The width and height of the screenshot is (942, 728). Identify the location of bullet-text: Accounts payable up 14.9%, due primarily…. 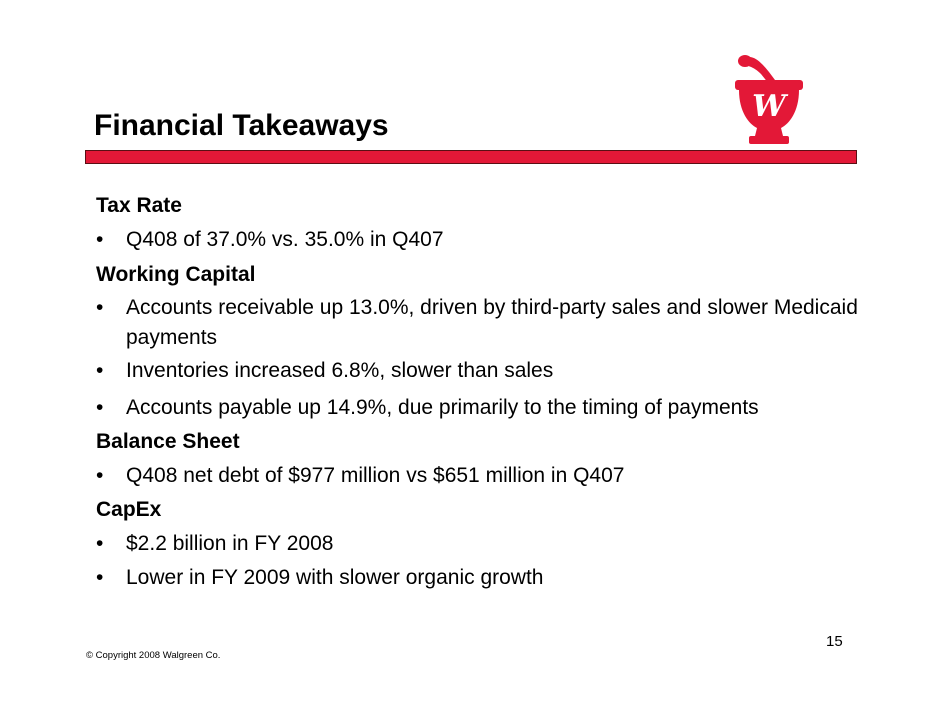
(442, 407).